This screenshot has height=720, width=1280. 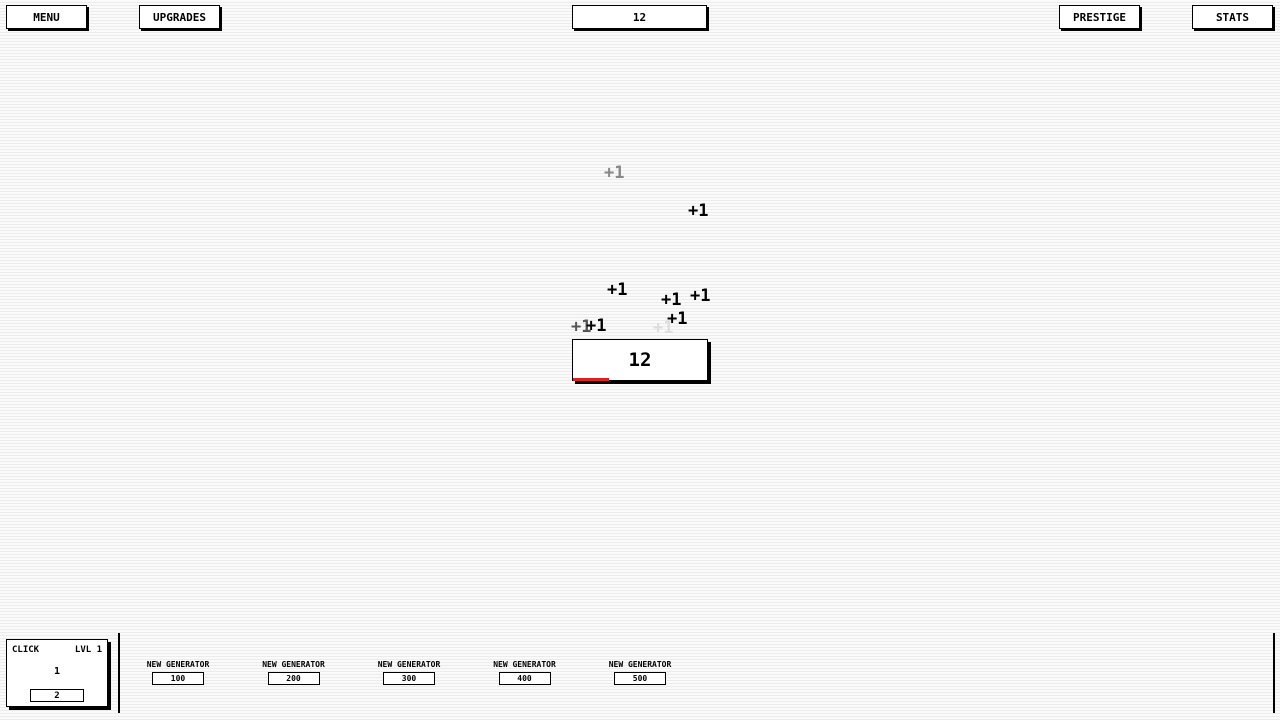 I want to click on prestige-button: PRESTIGE, so click(x=1099, y=17).